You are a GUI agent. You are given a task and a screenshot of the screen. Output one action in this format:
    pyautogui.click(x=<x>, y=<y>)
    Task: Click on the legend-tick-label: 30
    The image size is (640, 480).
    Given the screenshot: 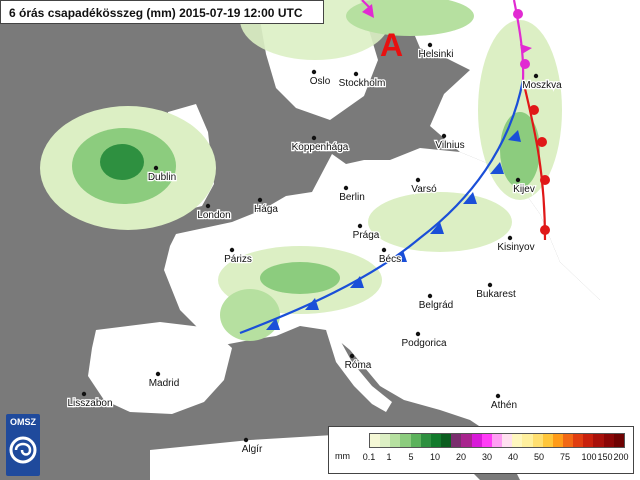 What is the action you would take?
    pyautogui.click(x=487, y=457)
    